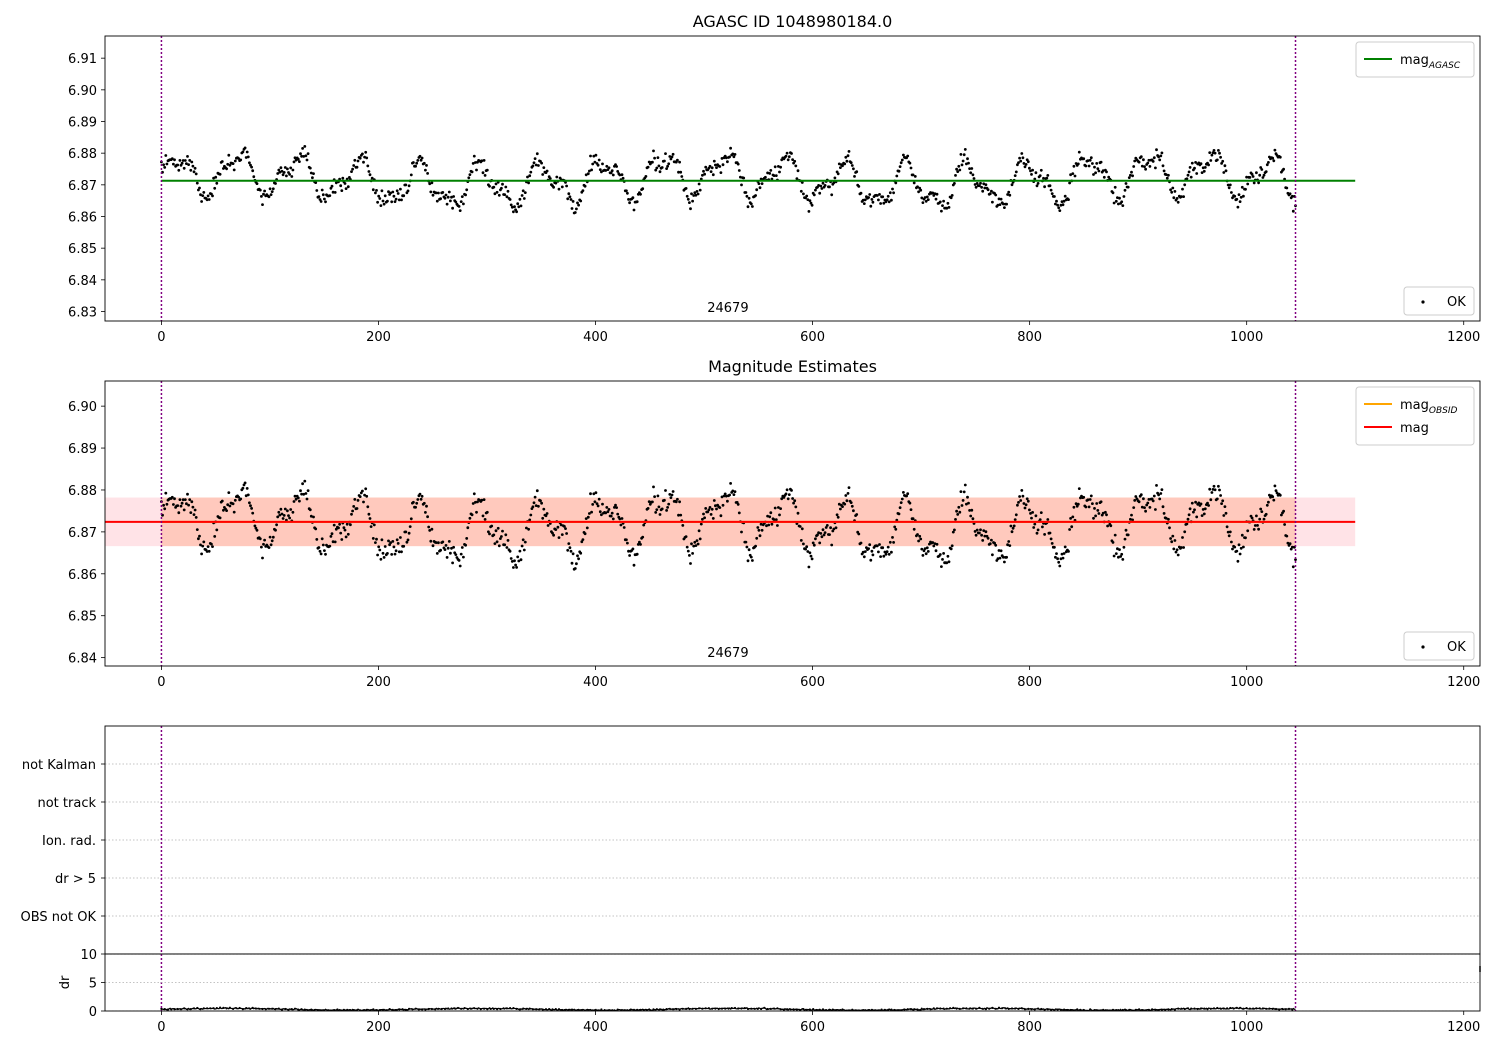 This screenshot has height=1050, width=1500. Describe the element at coordinates (1423, 302) in the screenshot. I see `legend-marker-swatch` at that location.